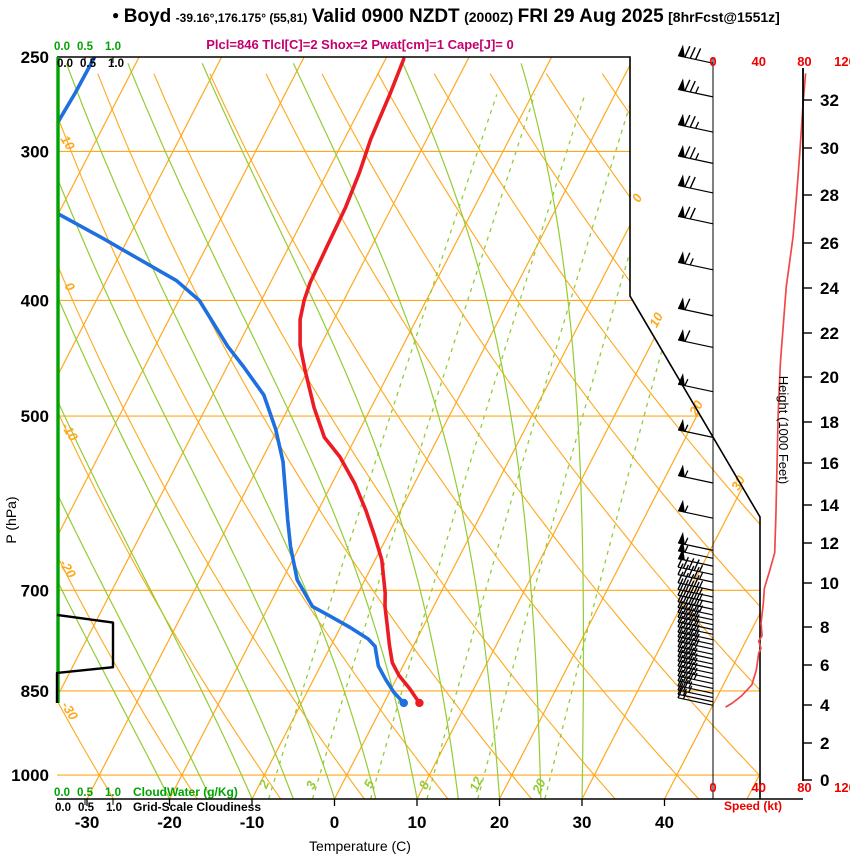  What do you see at coordinates (360, 846) in the screenshot?
I see `svg-text: Temperature (C)` at bounding box center [360, 846].